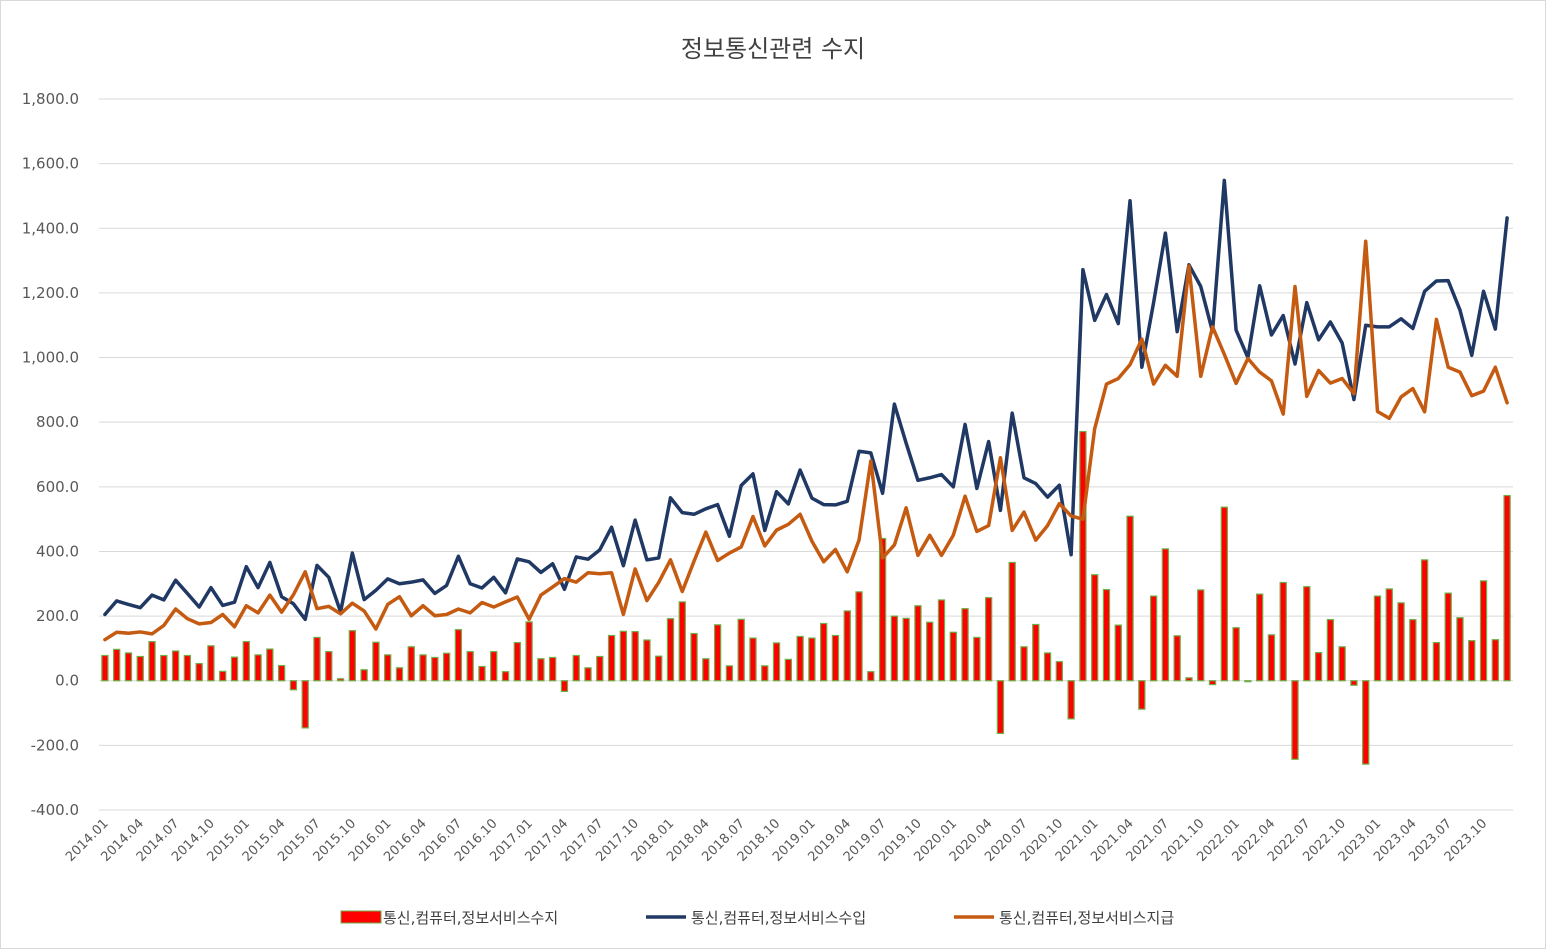 Image resolution: width=1546 pixels, height=952 pixels. I want to click on y-tick-label: 1,200.0, so click(50, 293).